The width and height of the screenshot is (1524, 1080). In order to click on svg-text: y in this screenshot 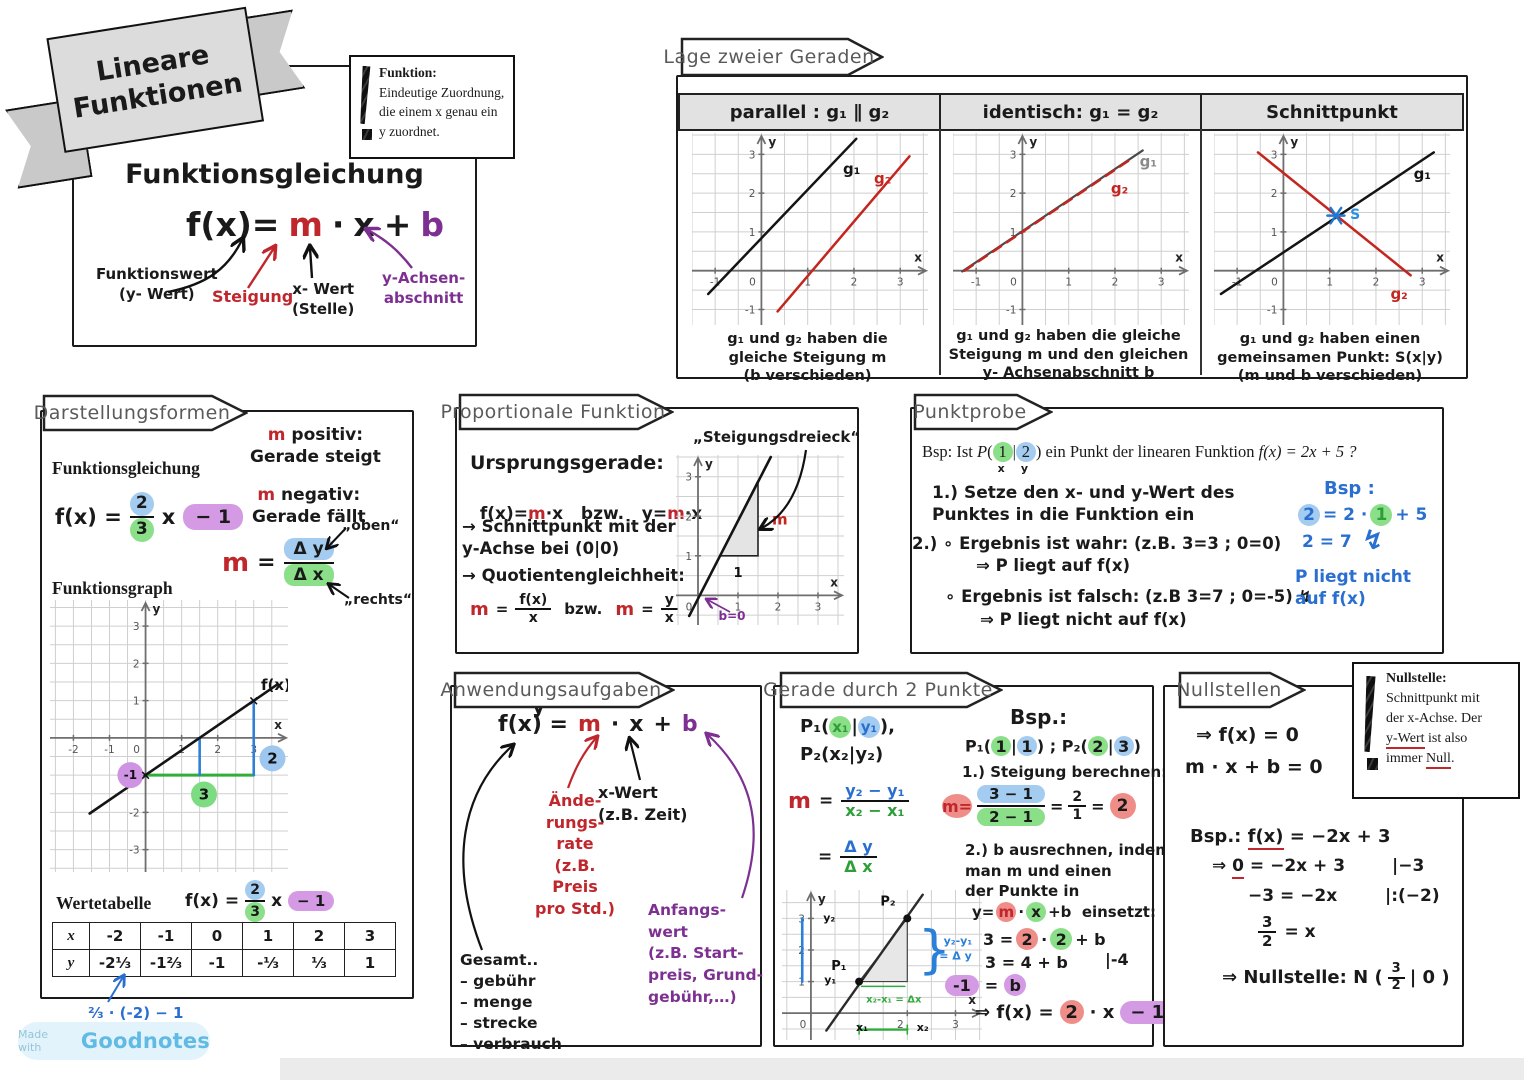, I will do `click(709, 464)`.